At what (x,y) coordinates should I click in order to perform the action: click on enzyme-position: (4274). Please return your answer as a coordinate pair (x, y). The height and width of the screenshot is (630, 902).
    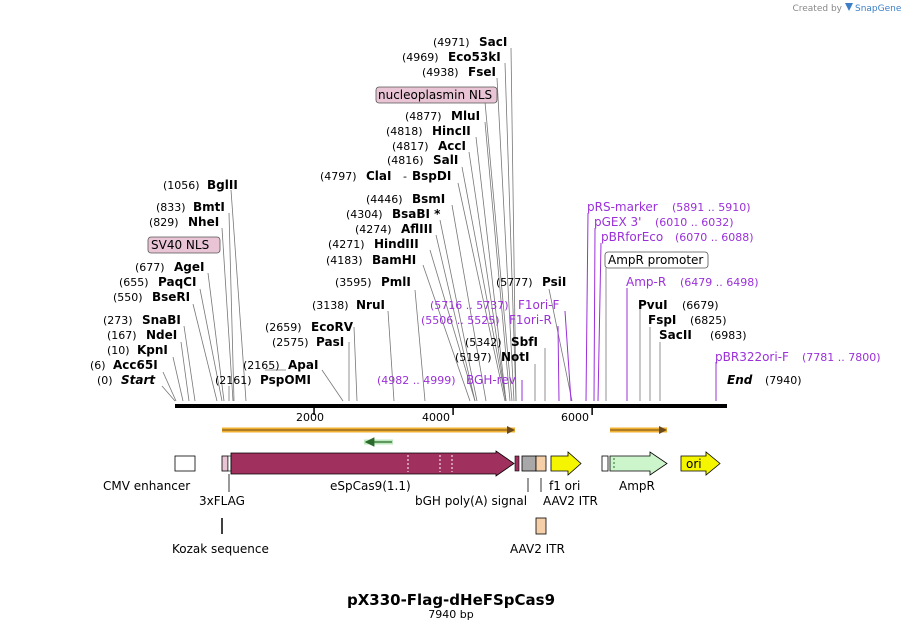
    Looking at the image, I should click on (373, 229).